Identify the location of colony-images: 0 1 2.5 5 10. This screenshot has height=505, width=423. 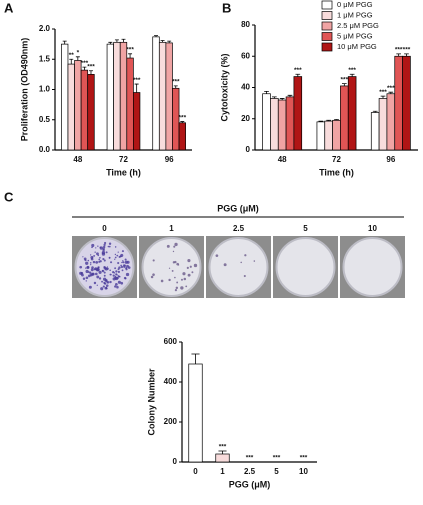
(238, 261).